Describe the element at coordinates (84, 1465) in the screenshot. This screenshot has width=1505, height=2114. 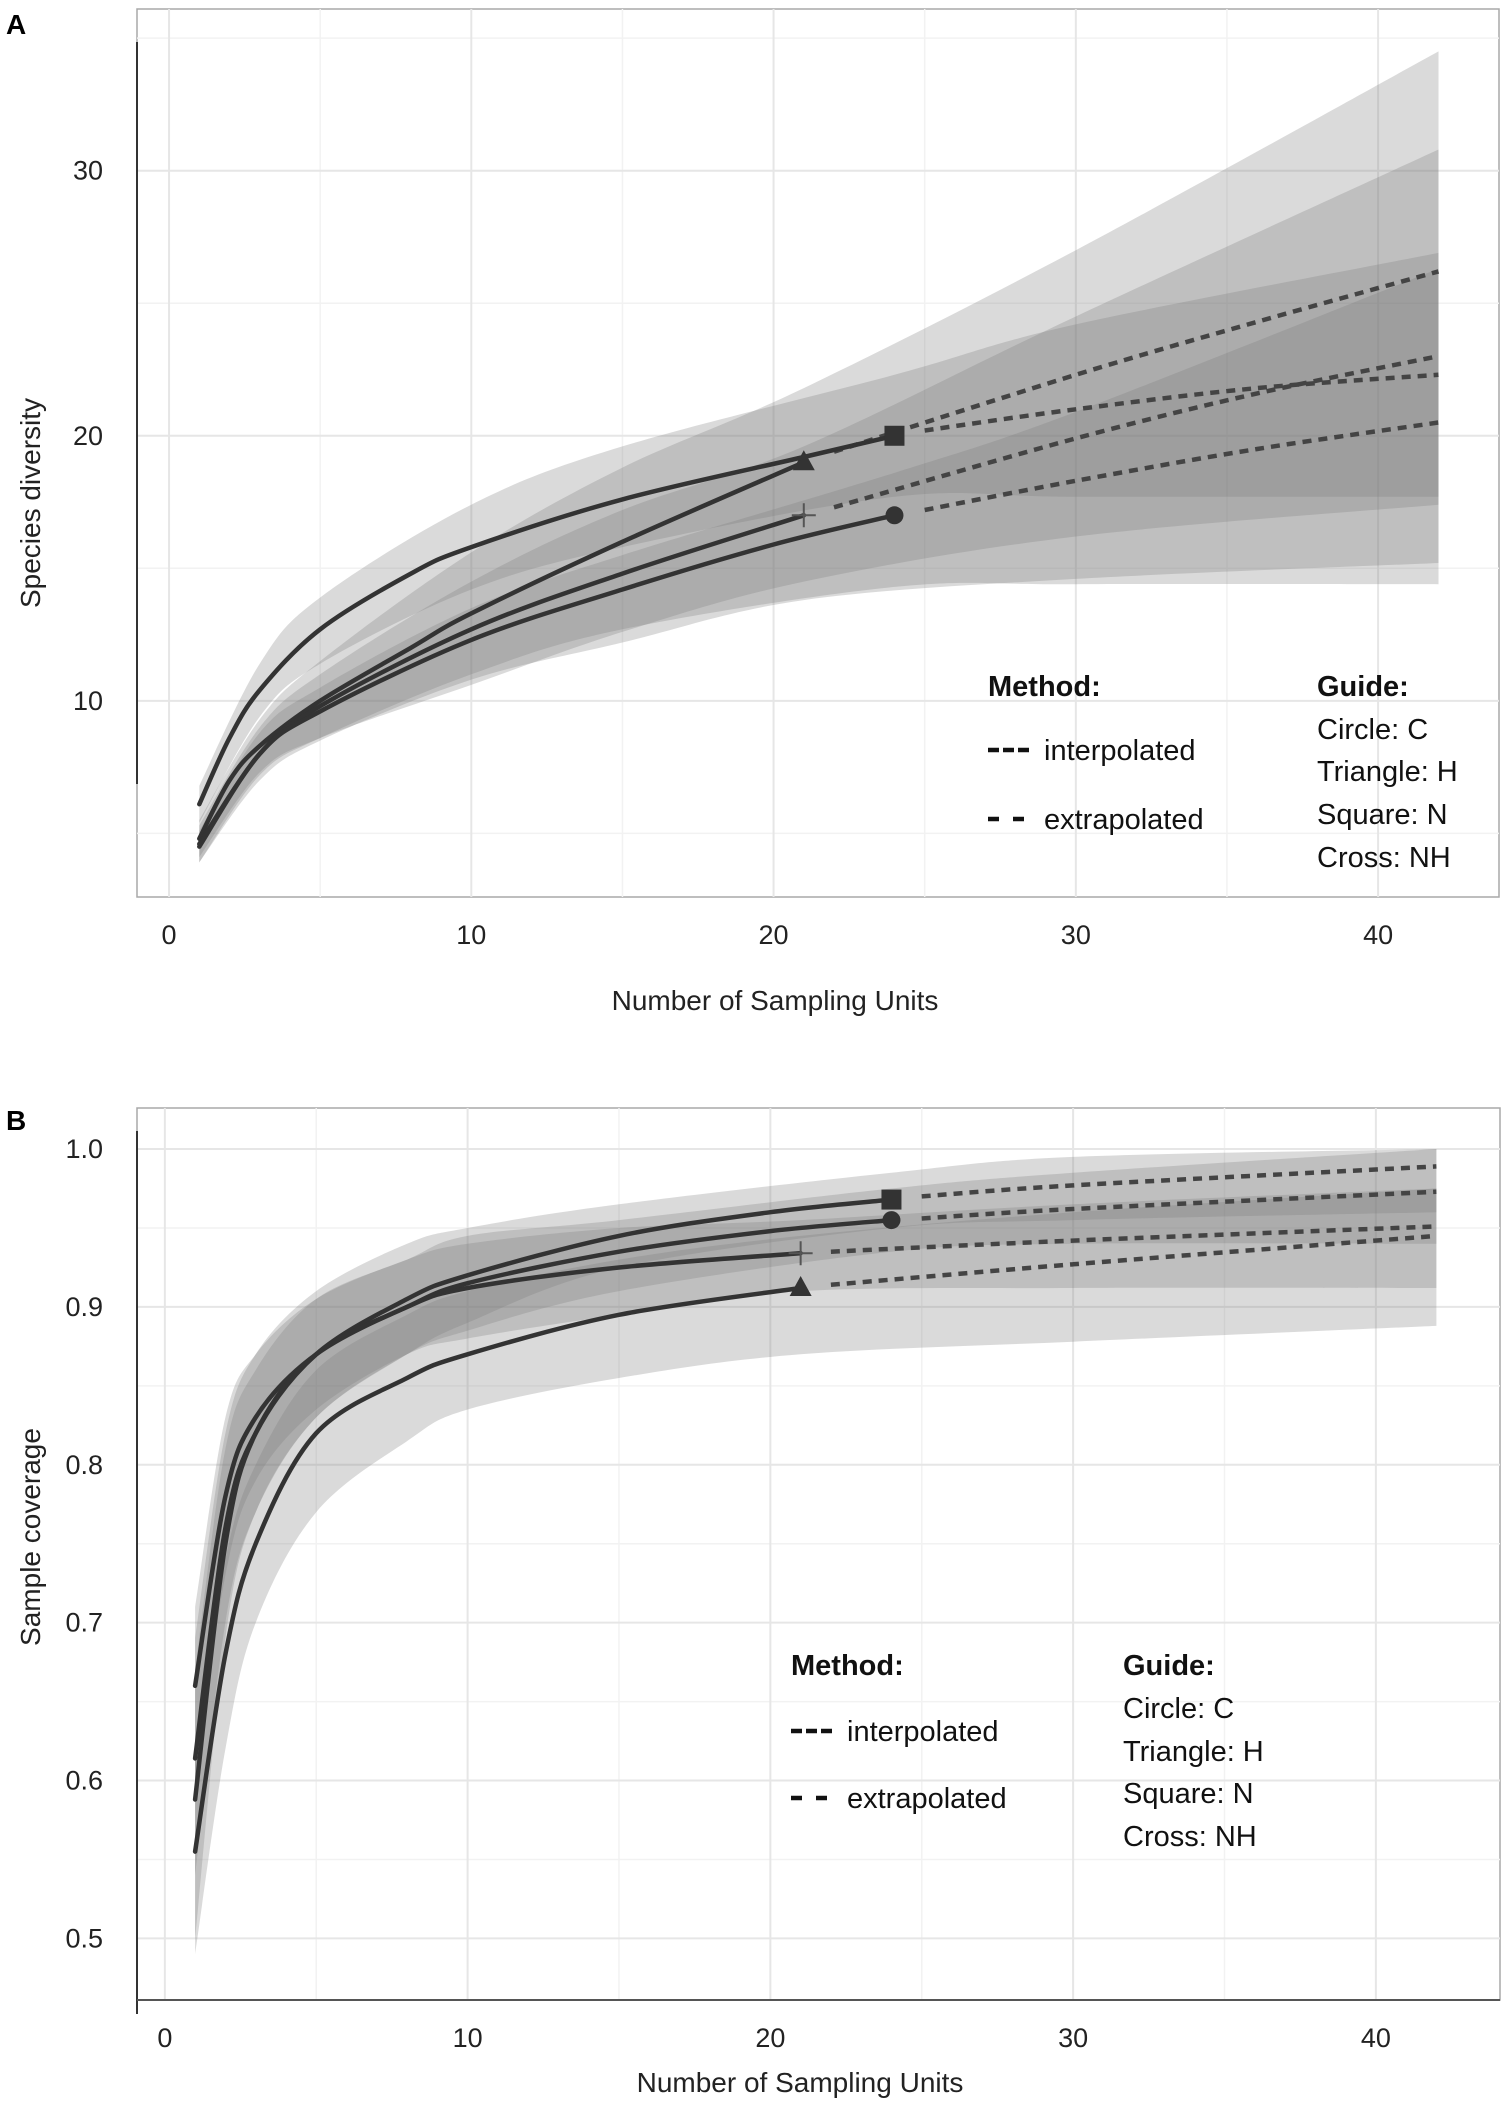
I see `y-tick-label: 0.8` at that location.